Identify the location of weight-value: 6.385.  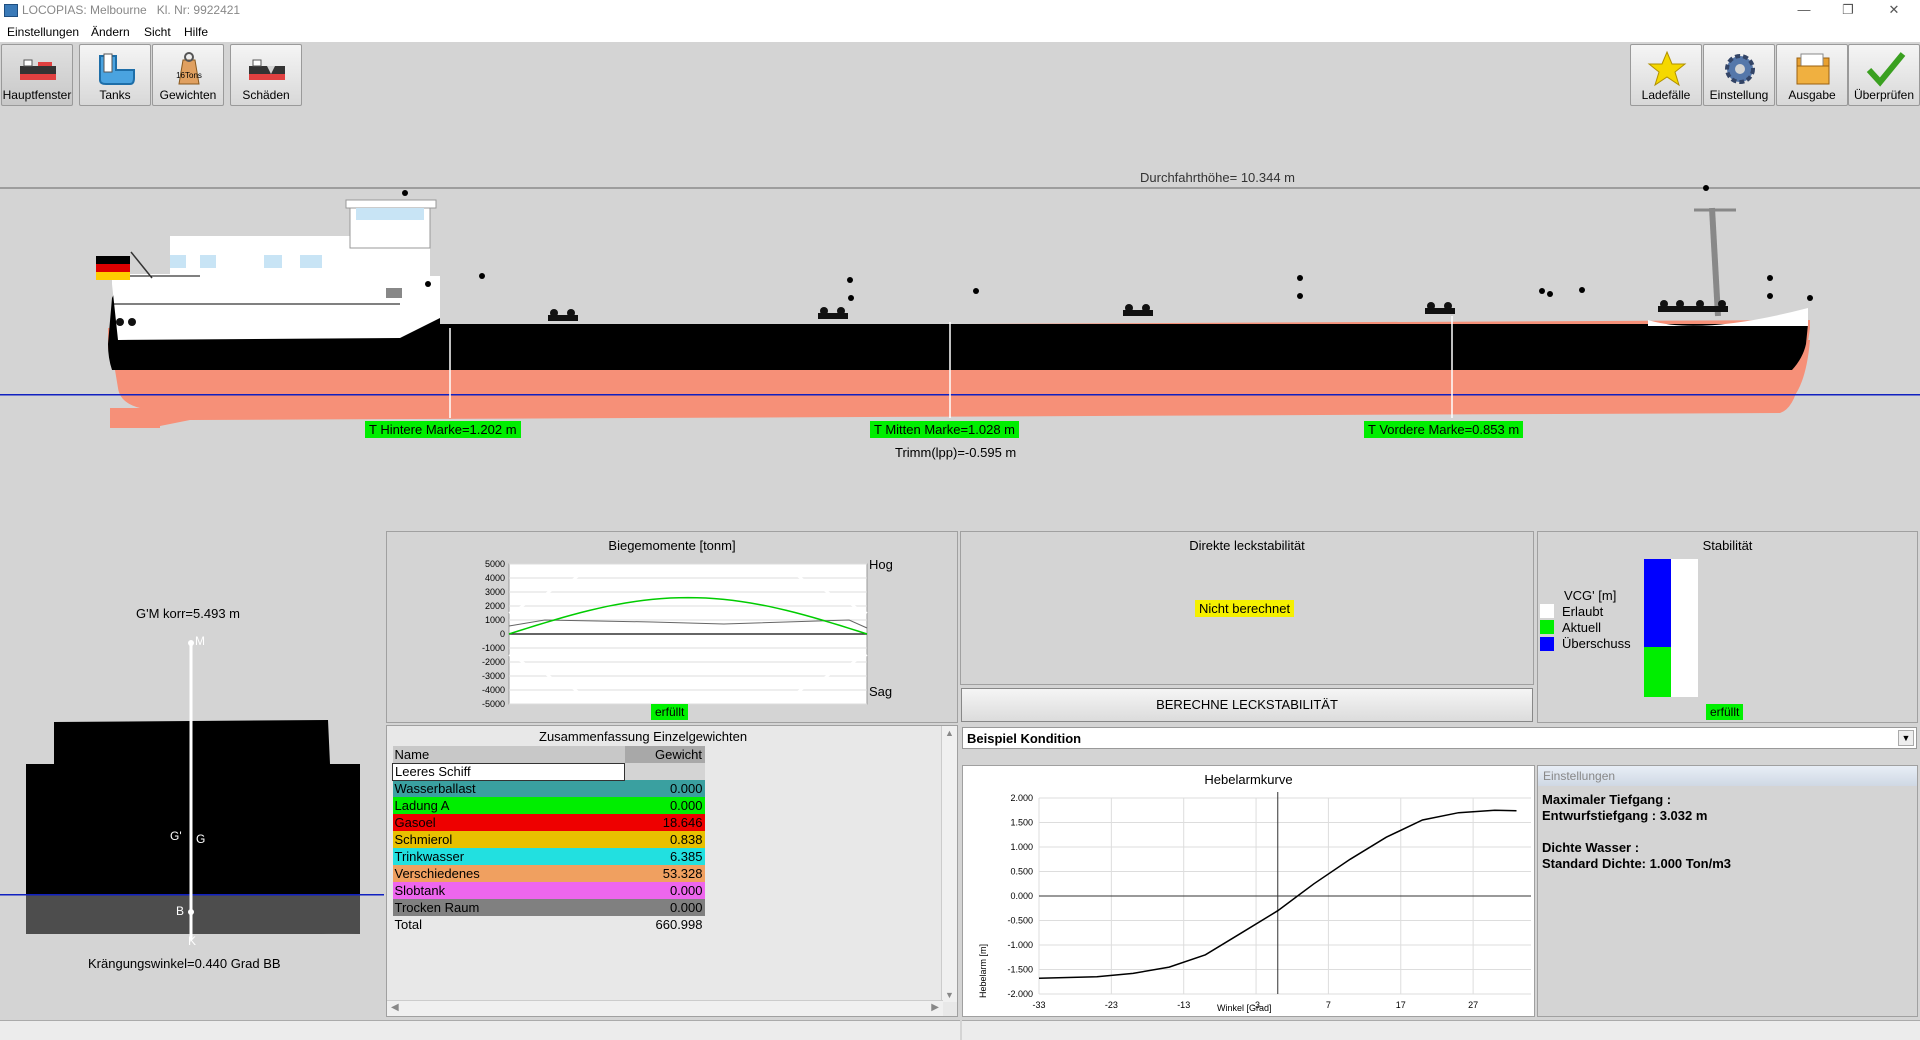
(664, 856).